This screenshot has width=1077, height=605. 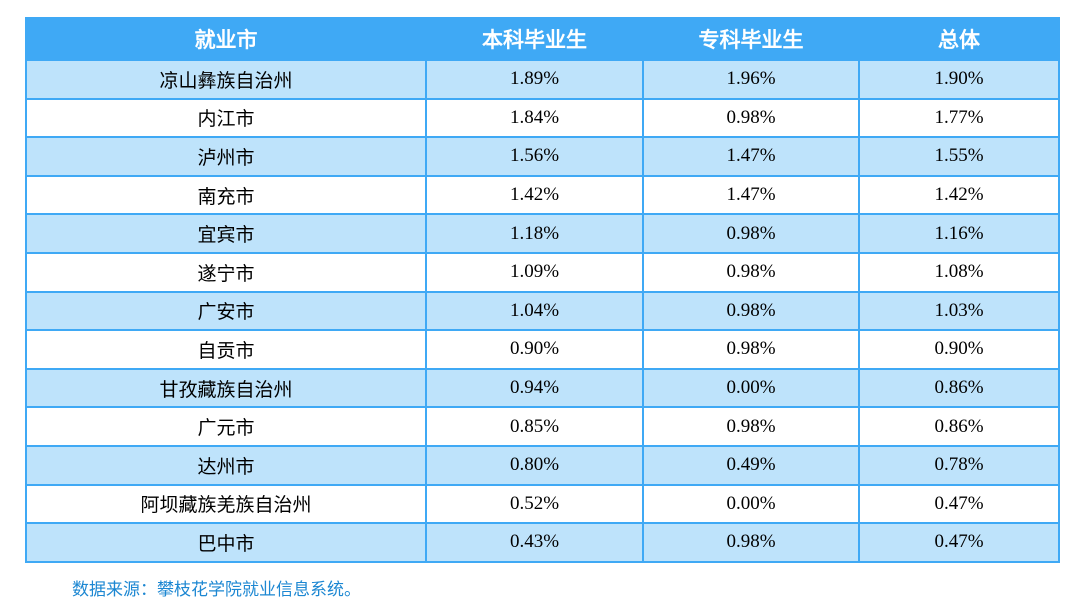 I want to click on table-row: 广元市 0.85% 0.98% 0.86%, so click(x=542, y=426).